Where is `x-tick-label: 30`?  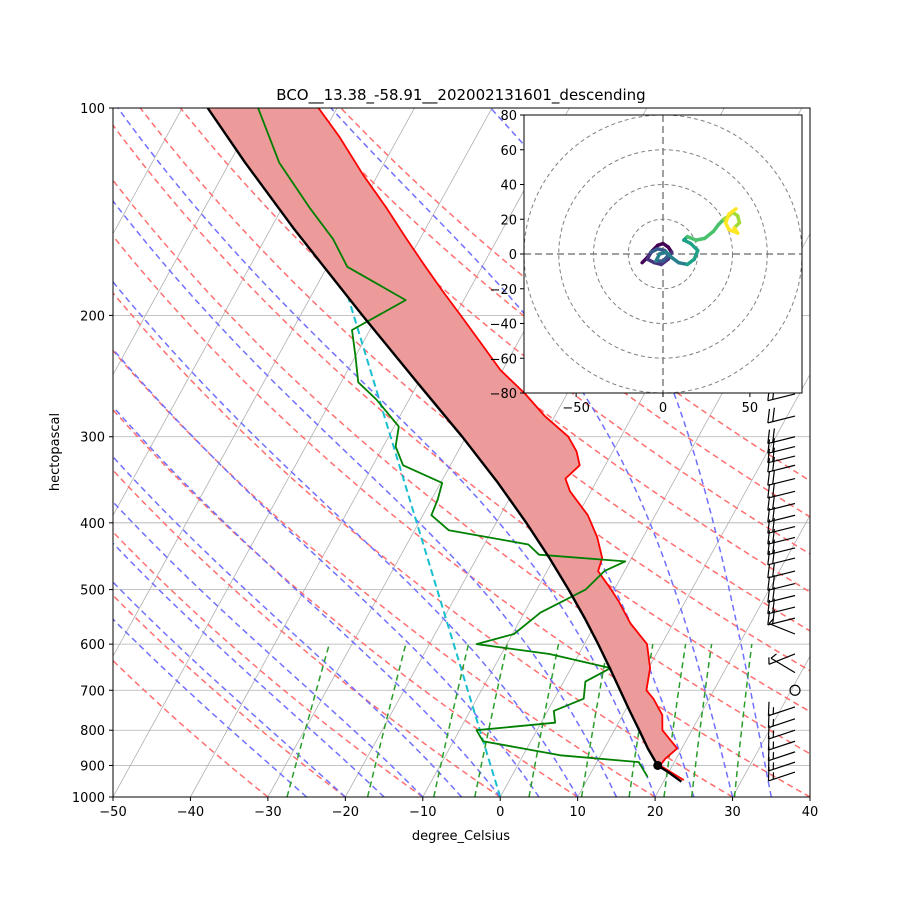
x-tick-label: 30 is located at coordinates (732, 812).